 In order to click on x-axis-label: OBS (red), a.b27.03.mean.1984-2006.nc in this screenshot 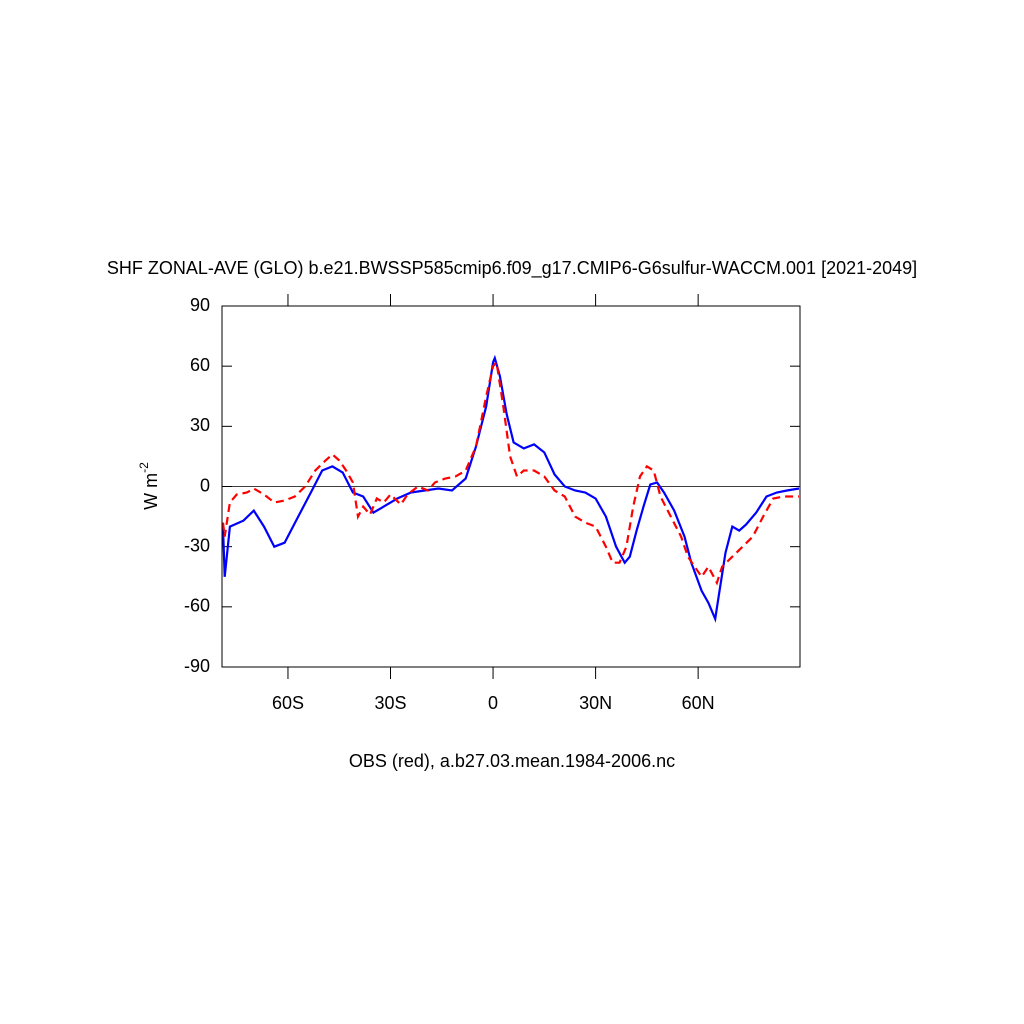, I will do `click(512, 761)`.